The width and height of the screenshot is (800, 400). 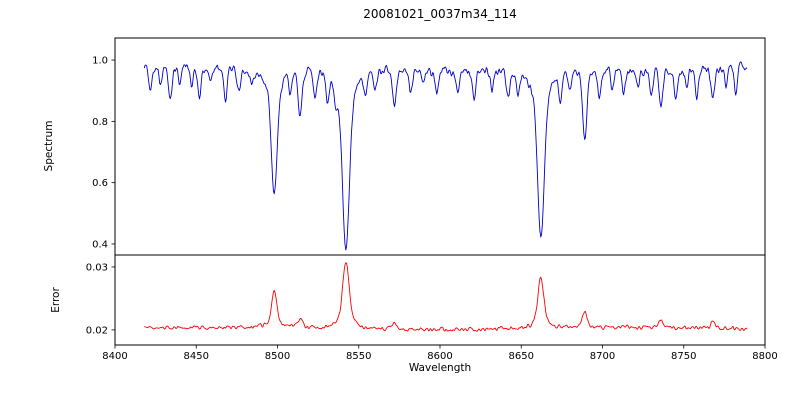 What do you see at coordinates (439, 356) in the screenshot?
I see `x-tick-label: 8600` at bounding box center [439, 356].